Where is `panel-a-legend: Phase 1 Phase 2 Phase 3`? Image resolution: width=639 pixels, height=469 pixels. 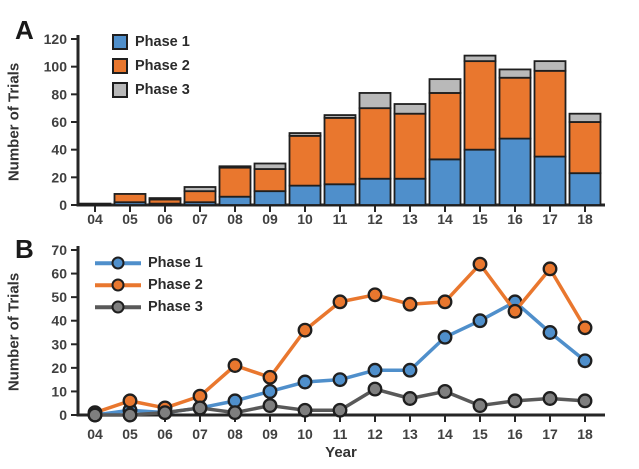
panel-a-legend: Phase 1 Phase 2 Phase 3 is located at coordinates (151, 66).